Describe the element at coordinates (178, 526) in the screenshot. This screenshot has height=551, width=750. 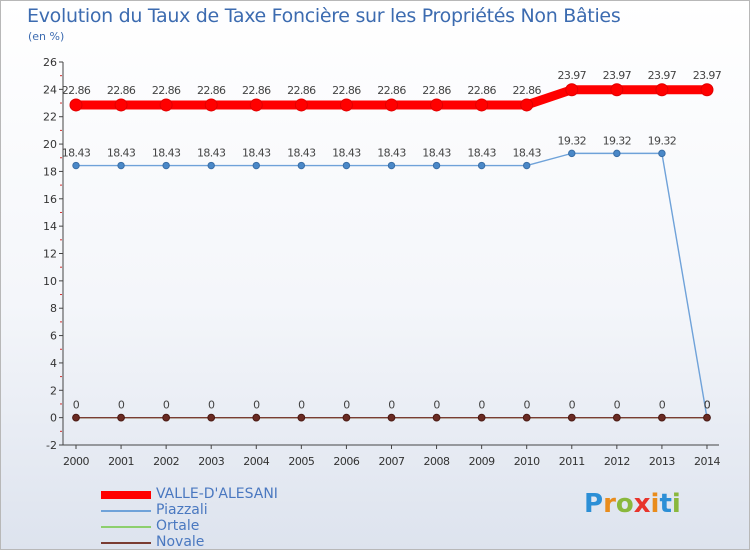
I see `legend-label: Ortale` at that location.